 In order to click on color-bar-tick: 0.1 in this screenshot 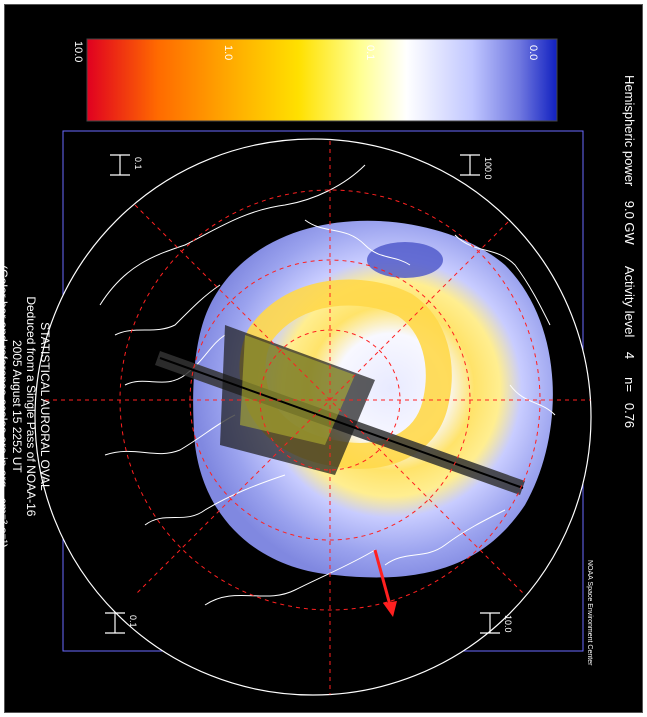, I will do `click(370, 52)`.